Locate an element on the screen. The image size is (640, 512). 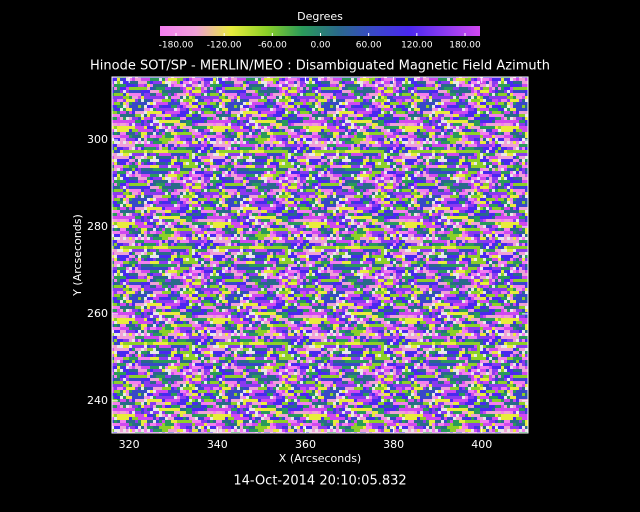
x-tick-label: 340 is located at coordinates (217, 444).